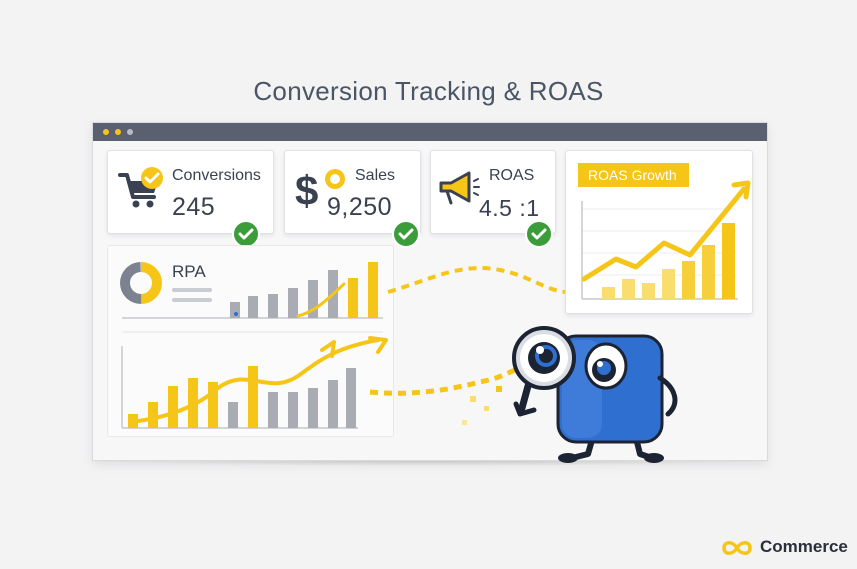  What do you see at coordinates (459, 188) in the screenshot?
I see `megaphone-icon` at bounding box center [459, 188].